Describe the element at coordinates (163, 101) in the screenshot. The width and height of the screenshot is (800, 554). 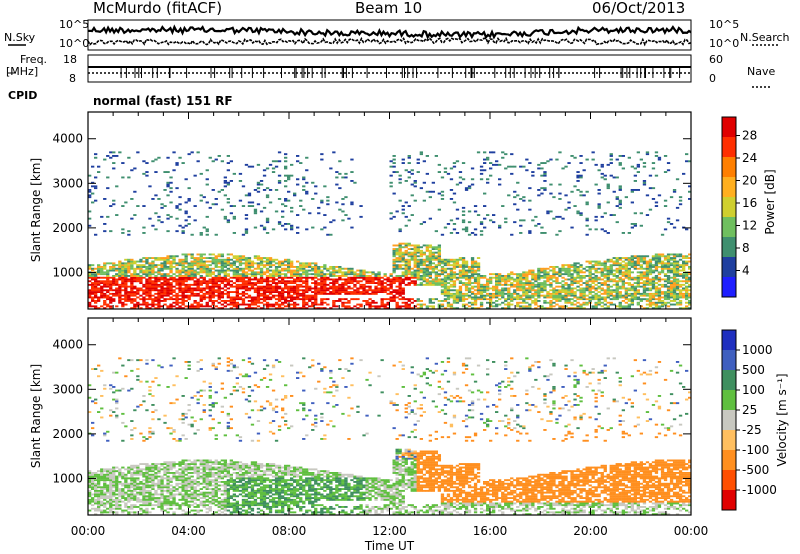
I see `cpid-text: normal (fast) 151 RF` at that location.